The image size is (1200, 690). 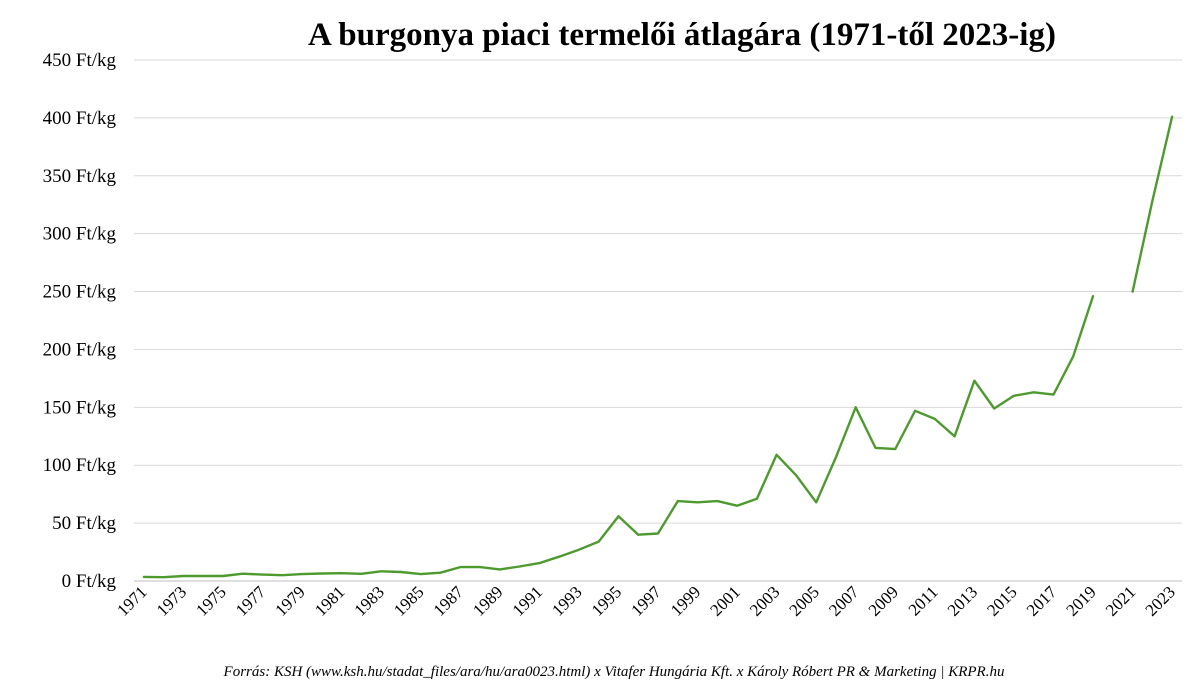 I want to click on y-tick-label: 0 Ft/kg, so click(x=89, y=581).